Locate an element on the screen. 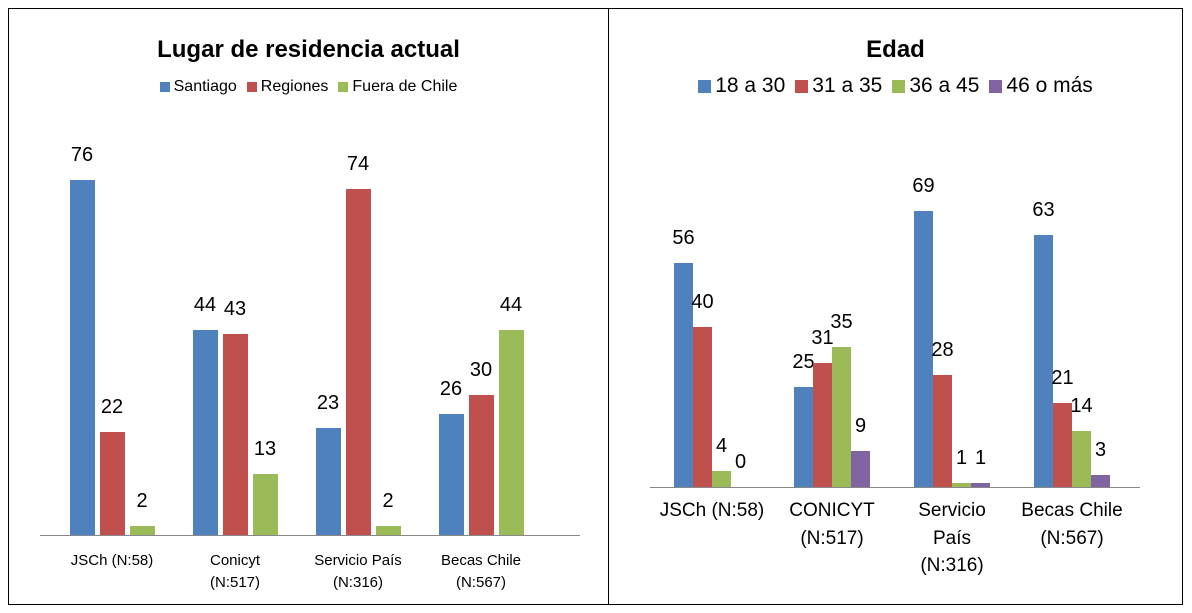 Image resolution: width=1192 pixels, height=613 pixels. legend: 18 a 30 31 a 35 36 a 45 46 o más is located at coordinates (895, 86).